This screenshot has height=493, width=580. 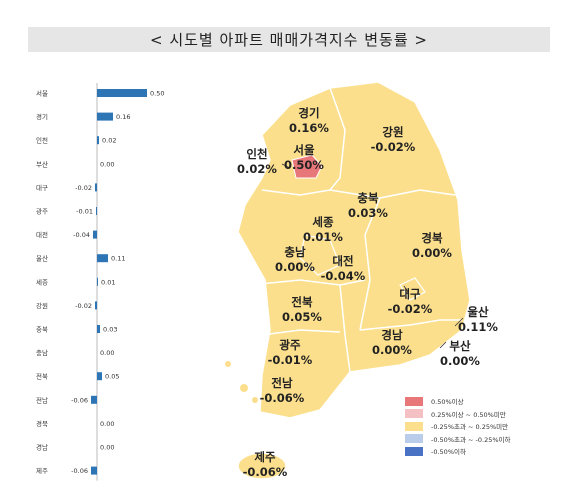 What do you see at coordinates (109, 141) in the screenshot?
I see `value-label: 0.02` at bounding box center [109, 141].